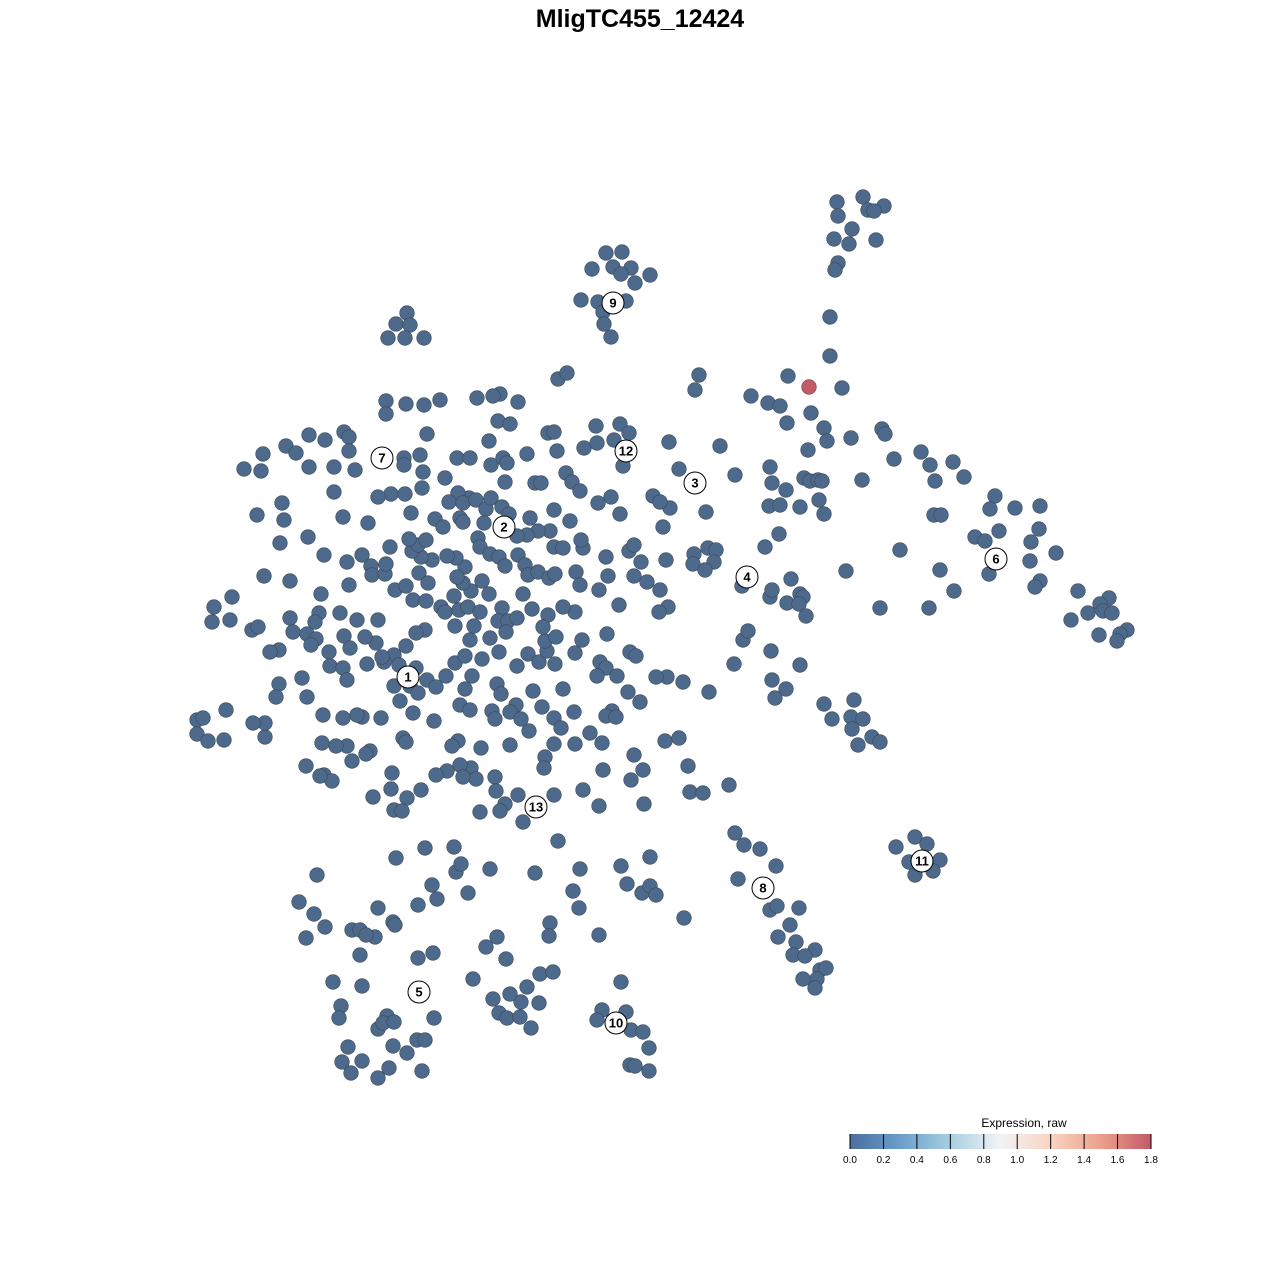 The image size is (1280, 1280). What do you see at coordinates (747, 577) in the screenshot?
I see `cluster-label-text: 4` at bounding box center [747, 577].